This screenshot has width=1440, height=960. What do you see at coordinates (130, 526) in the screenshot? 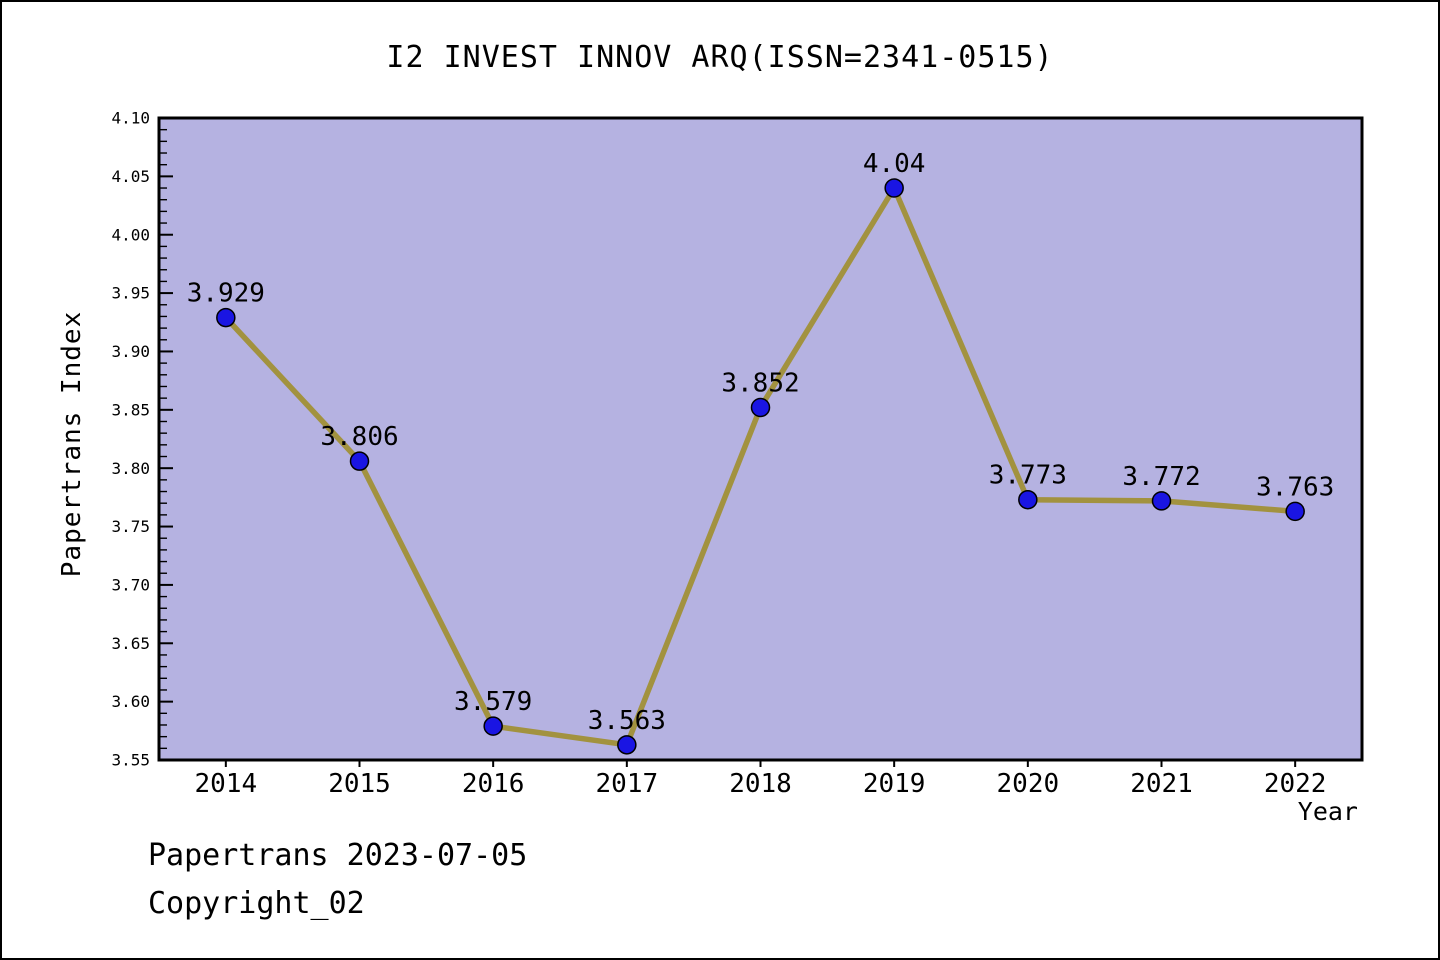
I see `y-tick-label: 3.75` at bounding box center [130, 526].